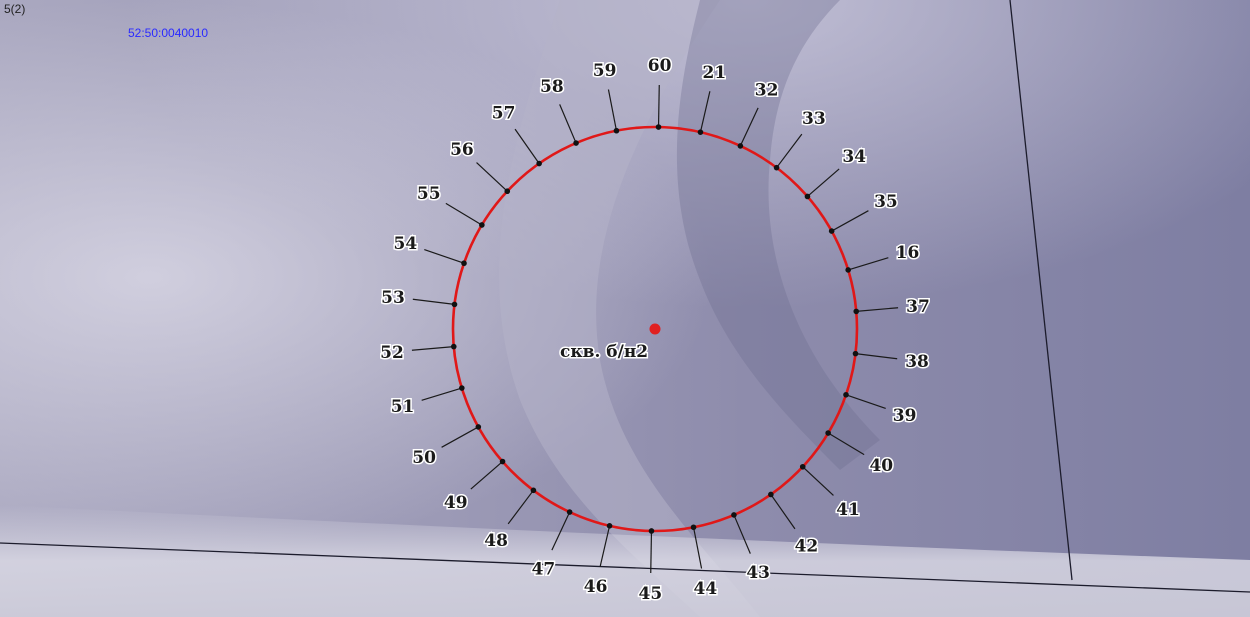 Image resolution: width=1250 pixels, height=617 pixels. I want to click on point-label-52: 52, so click(392, 353).